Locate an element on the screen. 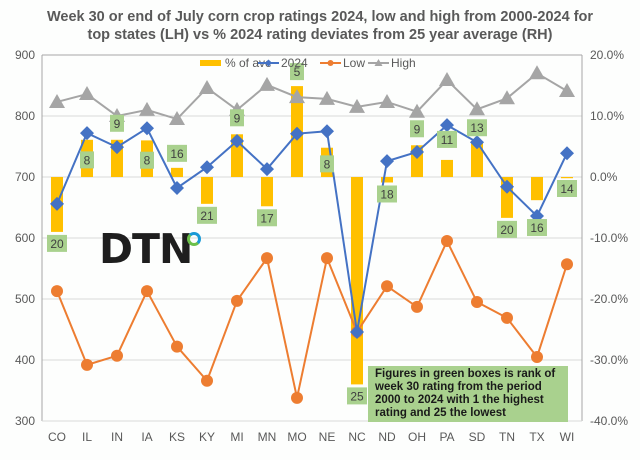 The width and height of the screenshot is (640, 460). rank-label-text: 18 is located at coordinates (387, 194).